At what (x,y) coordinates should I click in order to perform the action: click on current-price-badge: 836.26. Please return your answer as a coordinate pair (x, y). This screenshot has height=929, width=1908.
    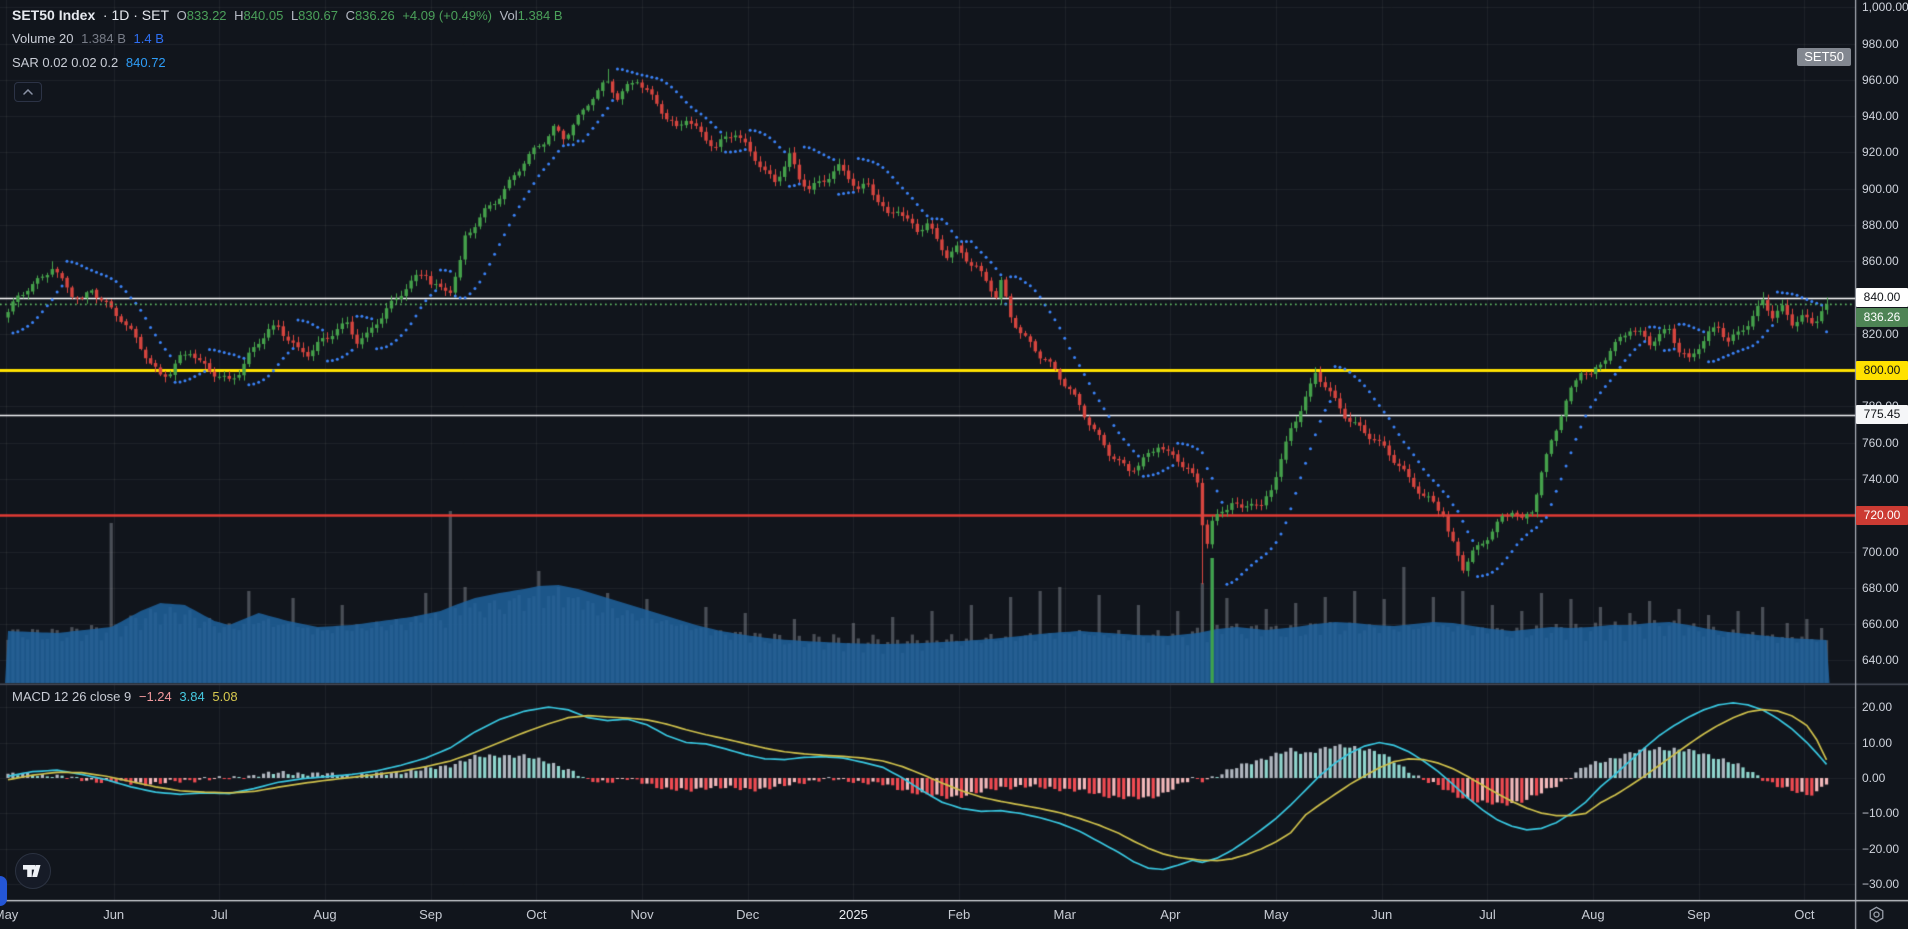
    Looking at the image, I should click on (1882, 317).